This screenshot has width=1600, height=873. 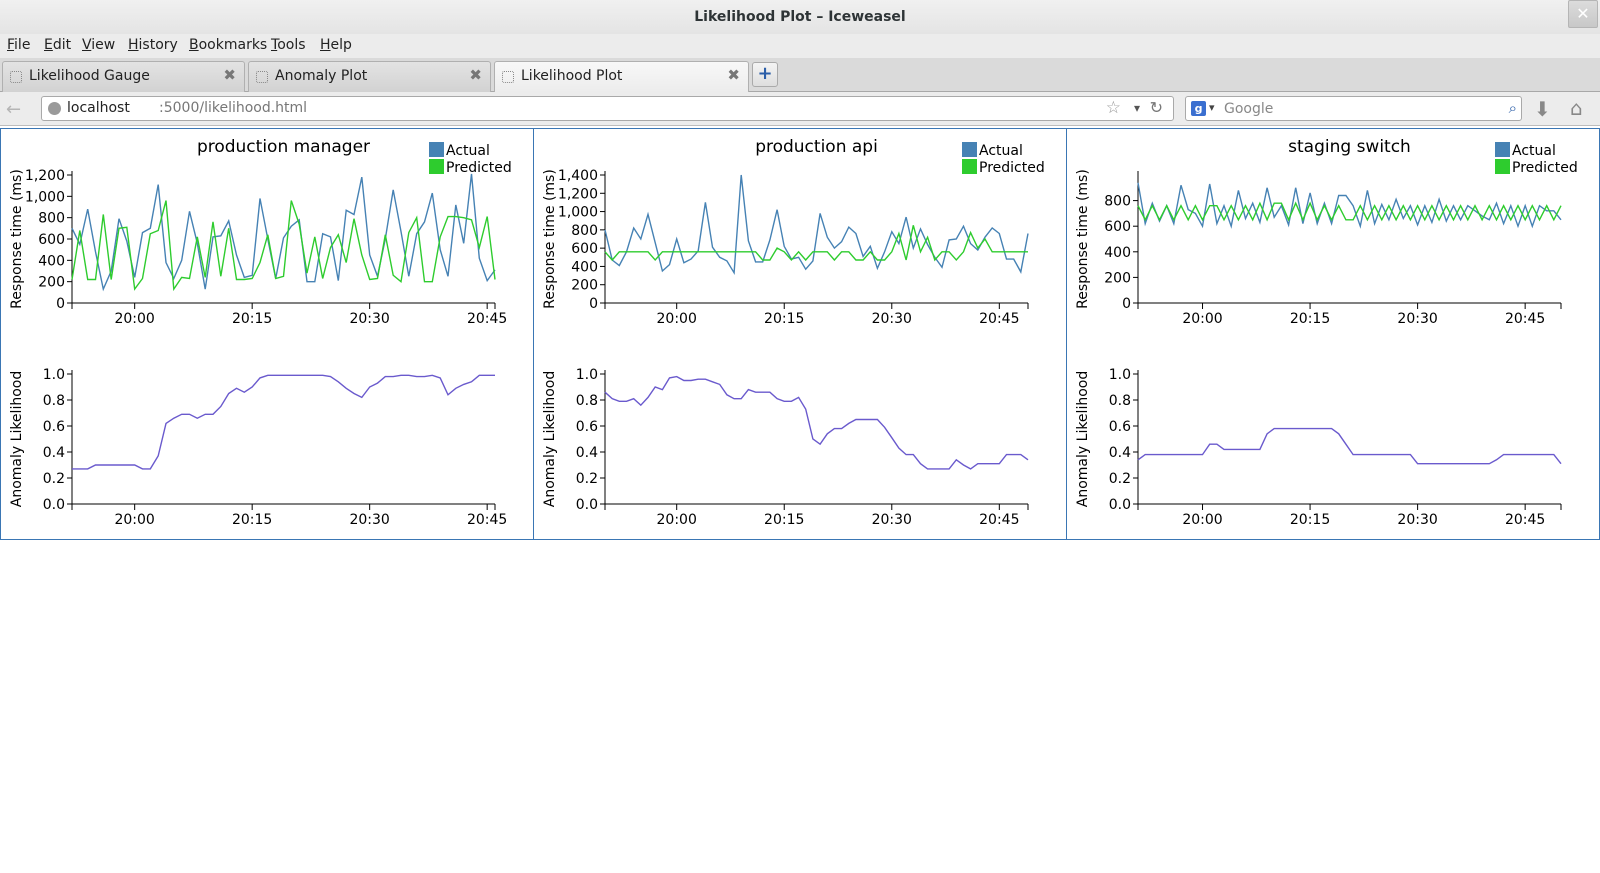 I want to click on chart-title: production api, so click(x=816, y=147).